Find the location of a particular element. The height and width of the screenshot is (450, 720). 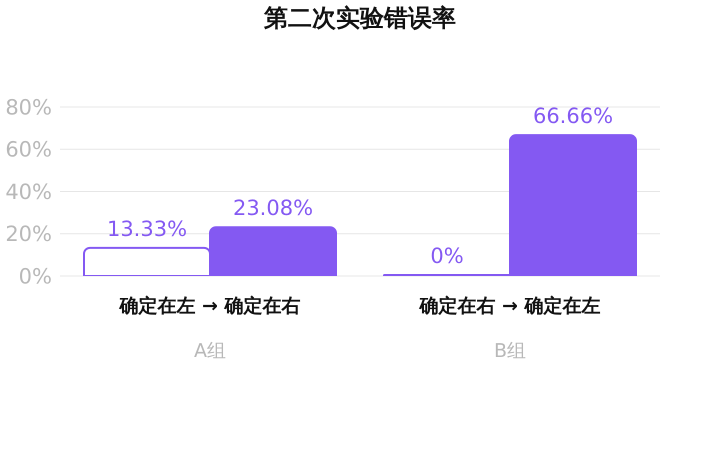

y-tick-label: 0% is located at coordinates (35, 276).